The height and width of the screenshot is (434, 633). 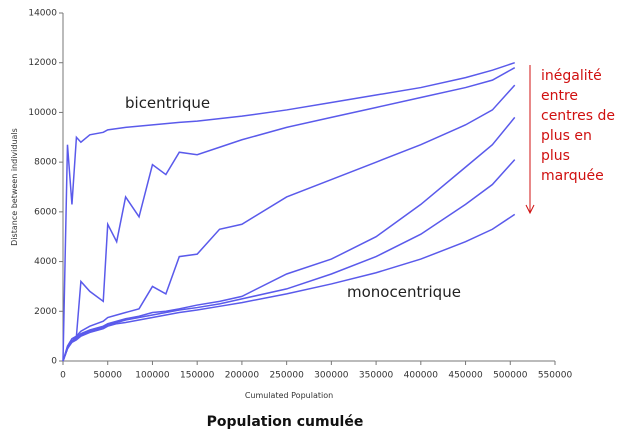 I want to click on x-tick-label: 100000, so click(x=152, y=376).